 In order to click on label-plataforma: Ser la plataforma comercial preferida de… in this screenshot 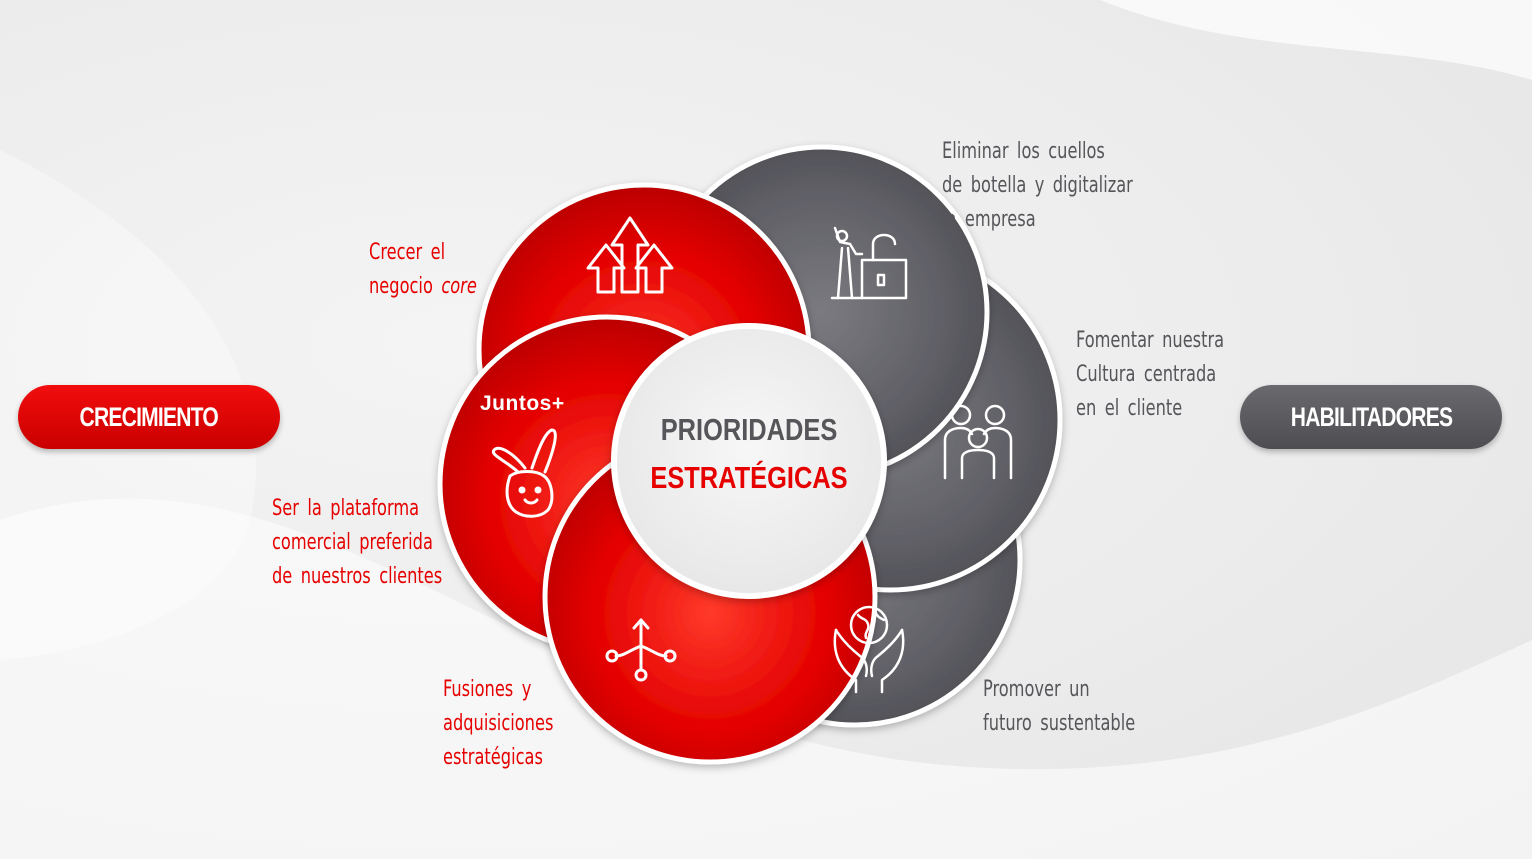, I will do `click(357, 543)`.